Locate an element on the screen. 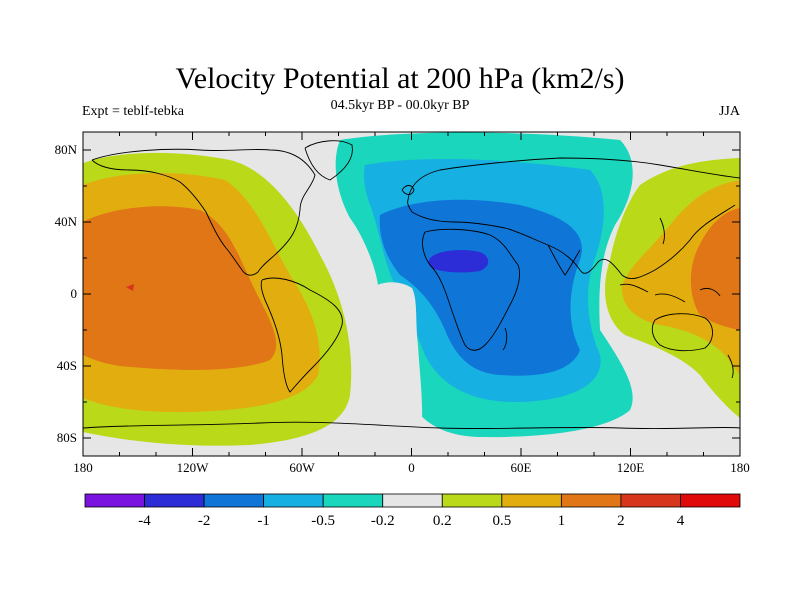  lat-tick-label: 80N is located at coordinates (66, 149).